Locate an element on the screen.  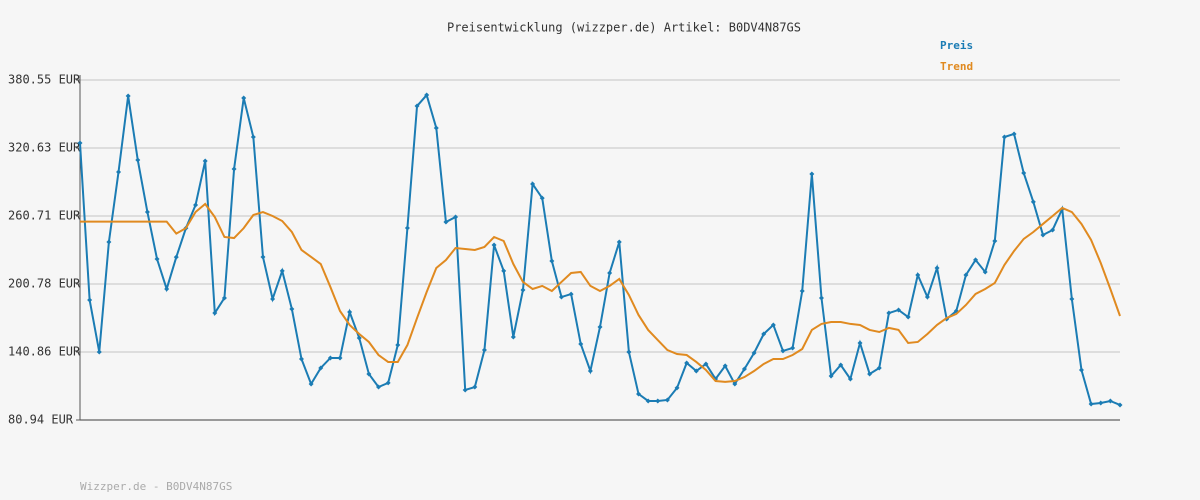
y-tick-label: 140.86 EUR is located at coordinates (44, 352).